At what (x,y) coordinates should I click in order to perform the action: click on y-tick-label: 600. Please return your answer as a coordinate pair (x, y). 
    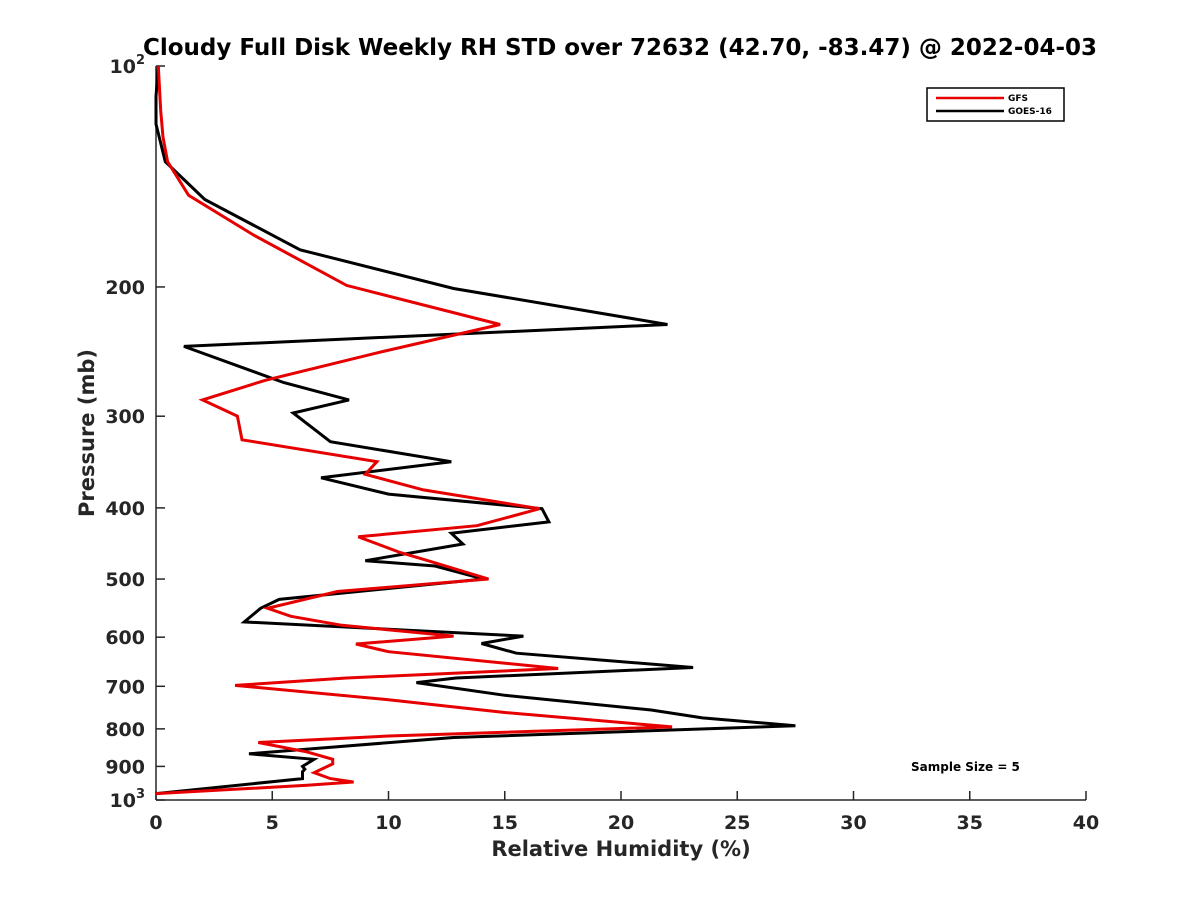
    Looking at the image, I should click on (125, 638).